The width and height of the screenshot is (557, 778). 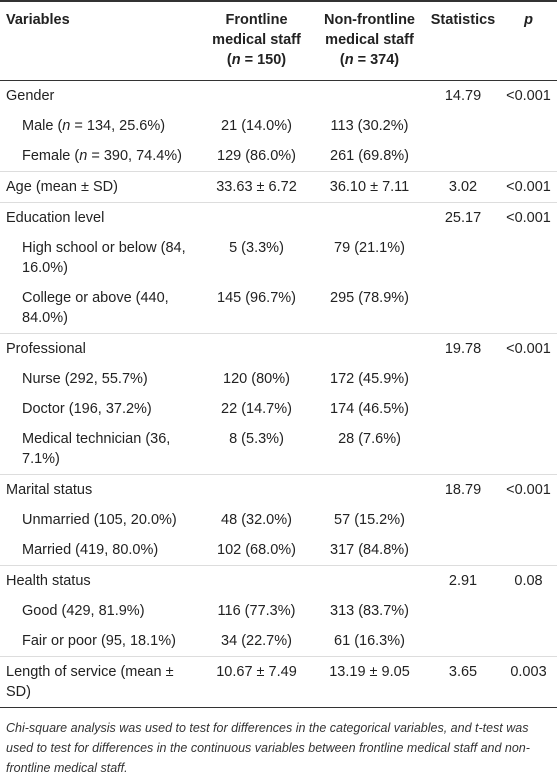 I want to click on label-text: Education level, so click(x=55, y=218).